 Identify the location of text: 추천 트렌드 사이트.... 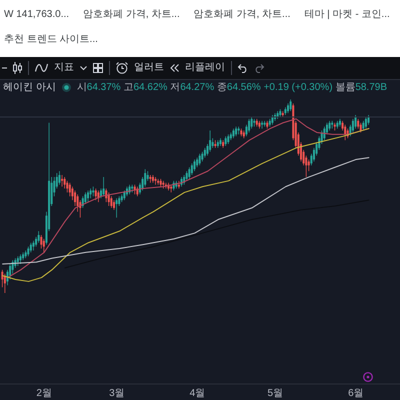
(51, 39).